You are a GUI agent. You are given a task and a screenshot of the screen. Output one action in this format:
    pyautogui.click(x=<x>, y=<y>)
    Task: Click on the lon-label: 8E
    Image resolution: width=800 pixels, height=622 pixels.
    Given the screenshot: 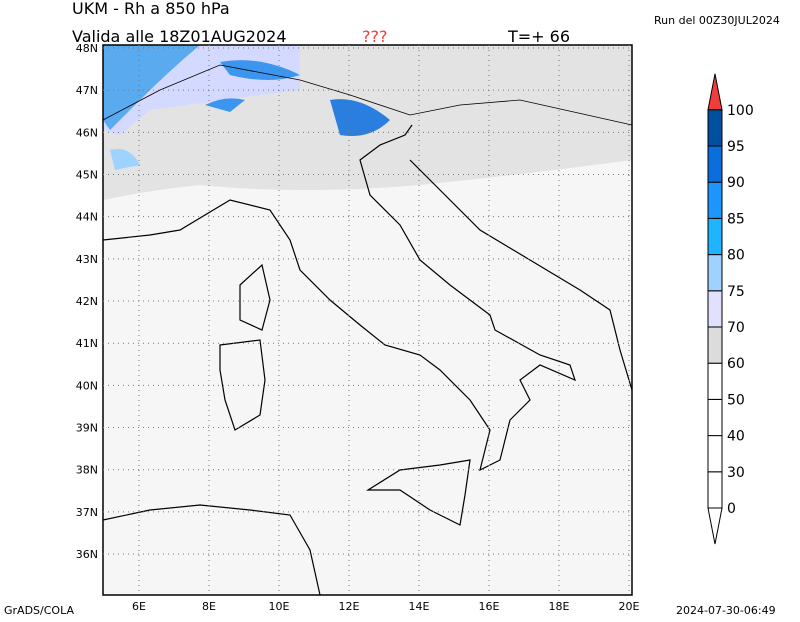 What is the action you would take?
    pyautogui.click(x=209, y=606)
    